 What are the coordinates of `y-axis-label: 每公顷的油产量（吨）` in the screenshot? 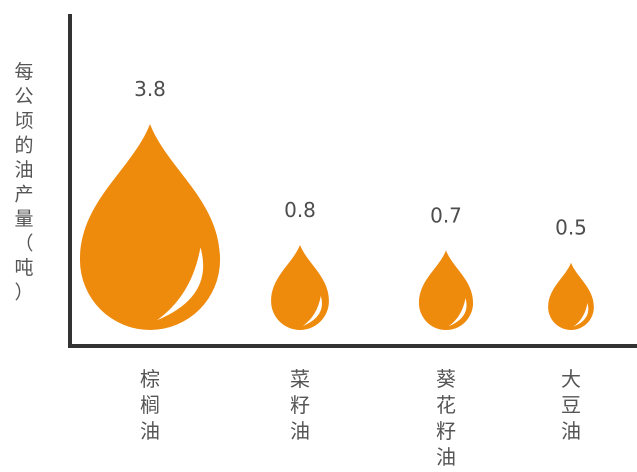 It's located at (23, 182).